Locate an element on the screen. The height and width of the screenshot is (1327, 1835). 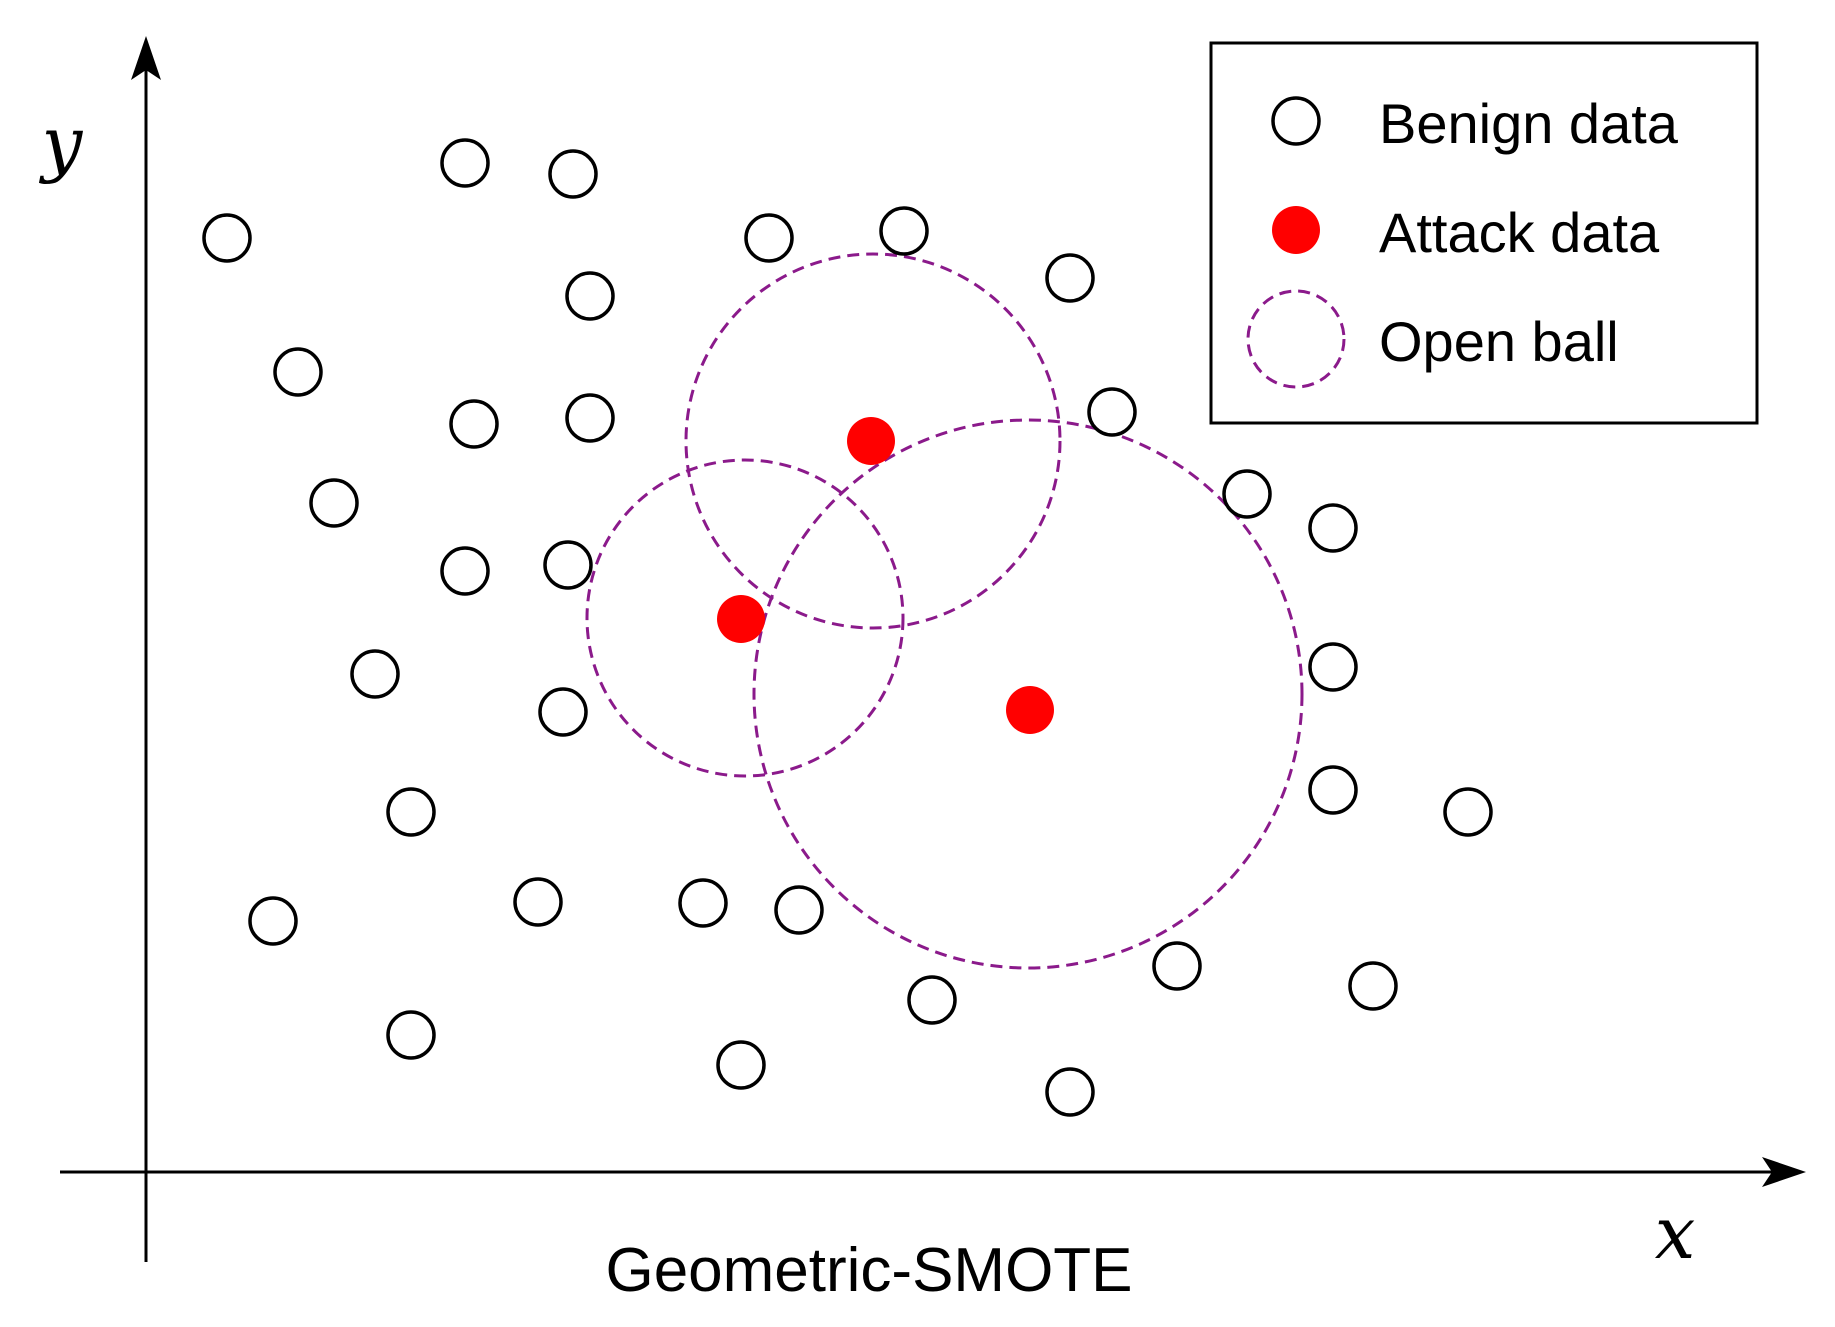
y-axis-arrowhead is located at coordinates (146, 58).